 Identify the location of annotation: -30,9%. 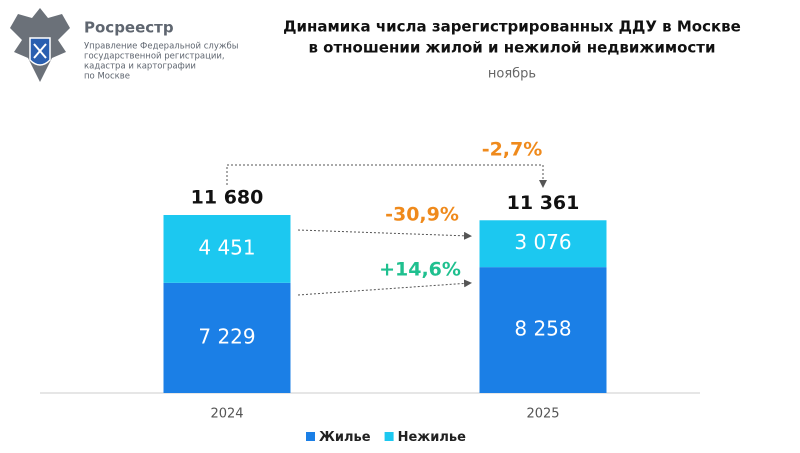
(422, 215).